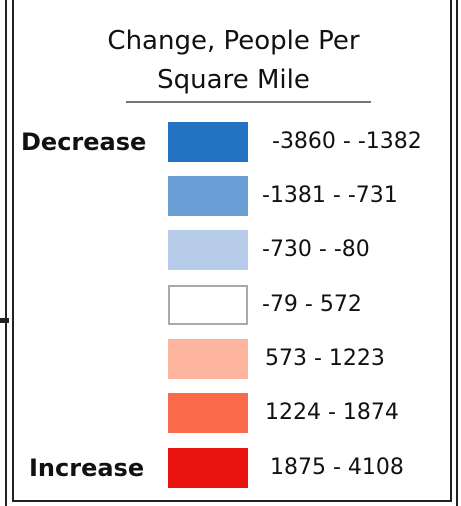  What do you see at coordinates (337, 467) in the screenshot?
I see `legend-range-6: 1875 - 4108` at bounding box center [337, 467].